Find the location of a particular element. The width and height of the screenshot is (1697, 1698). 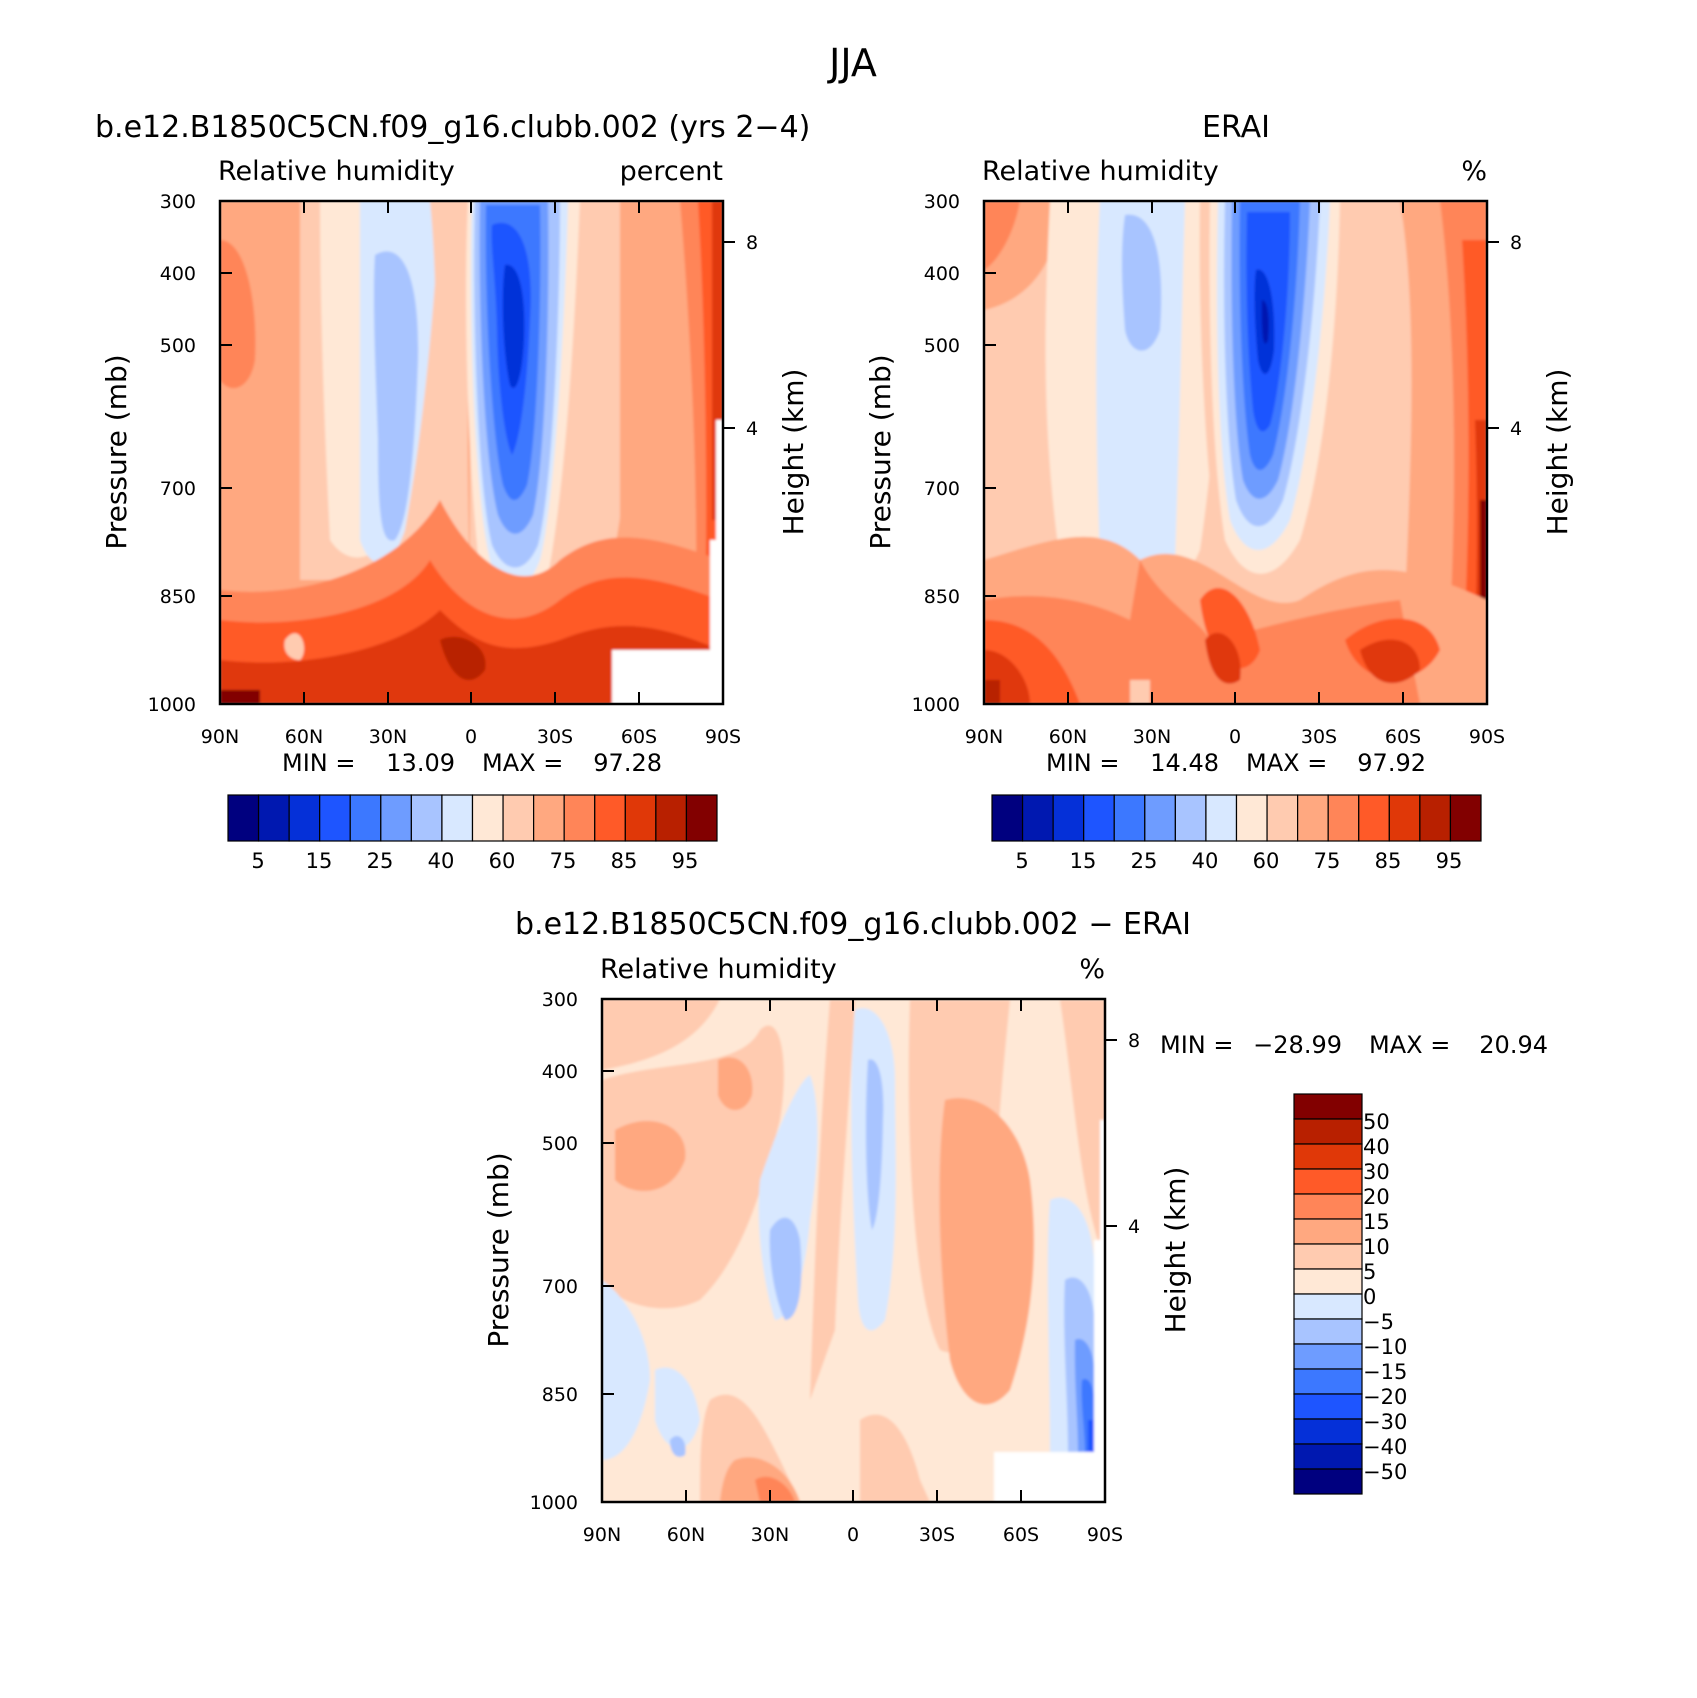

panel-model-ylabel: Pressure (mb) is located at coordinates (116, 451).